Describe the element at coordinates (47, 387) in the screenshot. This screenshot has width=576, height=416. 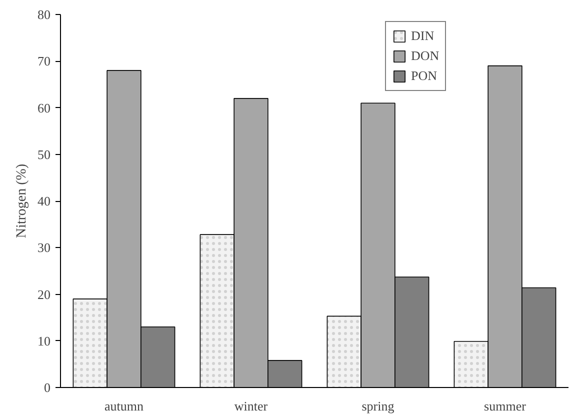
I see `y-tick-label: 0` at that location.